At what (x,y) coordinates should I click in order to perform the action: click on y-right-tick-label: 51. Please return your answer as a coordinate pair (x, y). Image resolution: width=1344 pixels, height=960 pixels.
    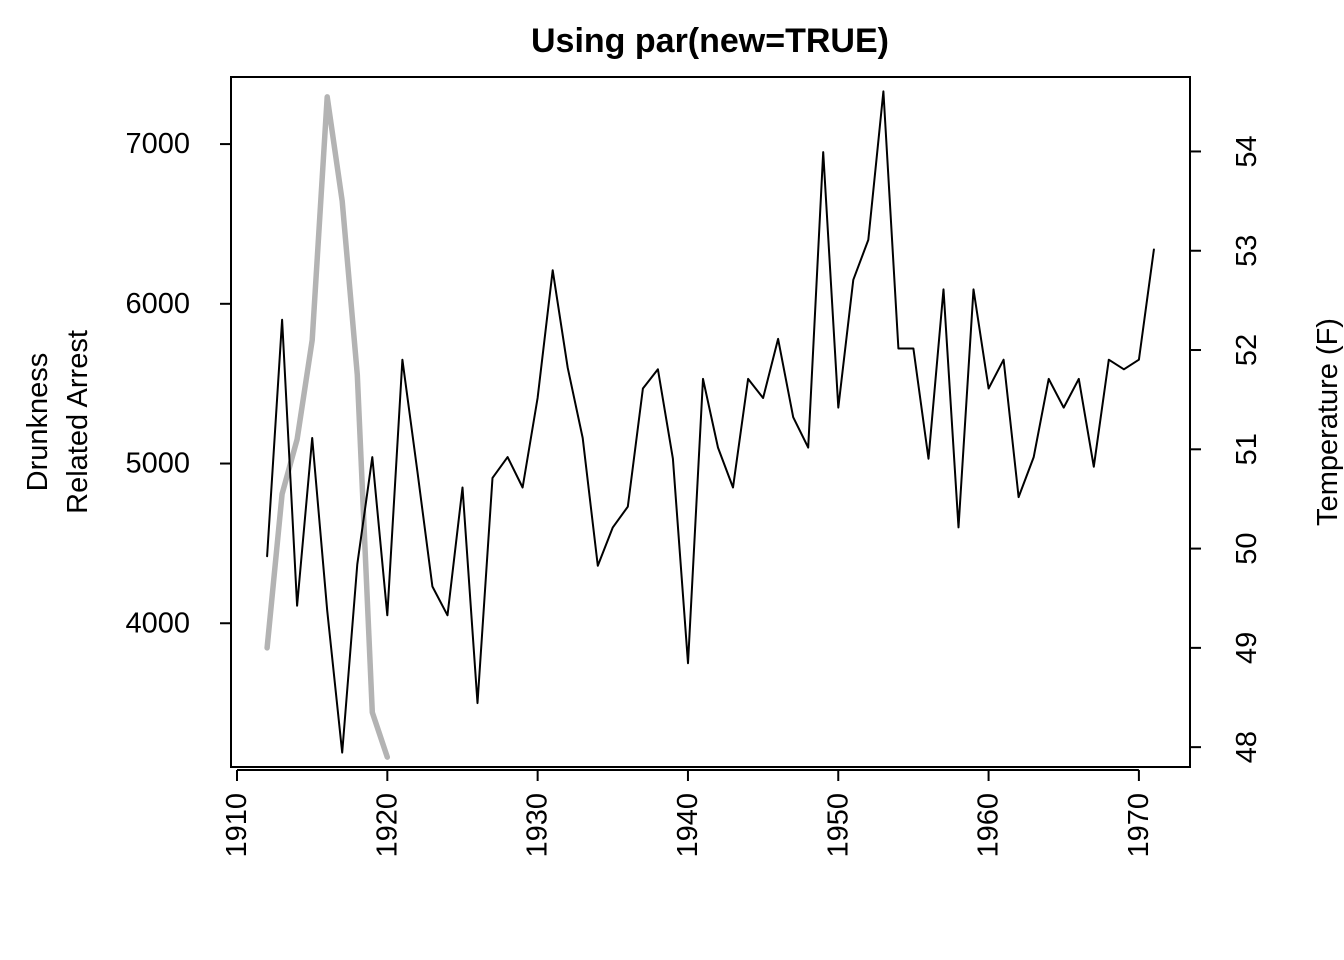
    Looking at the image, I should click on (1247, 449).